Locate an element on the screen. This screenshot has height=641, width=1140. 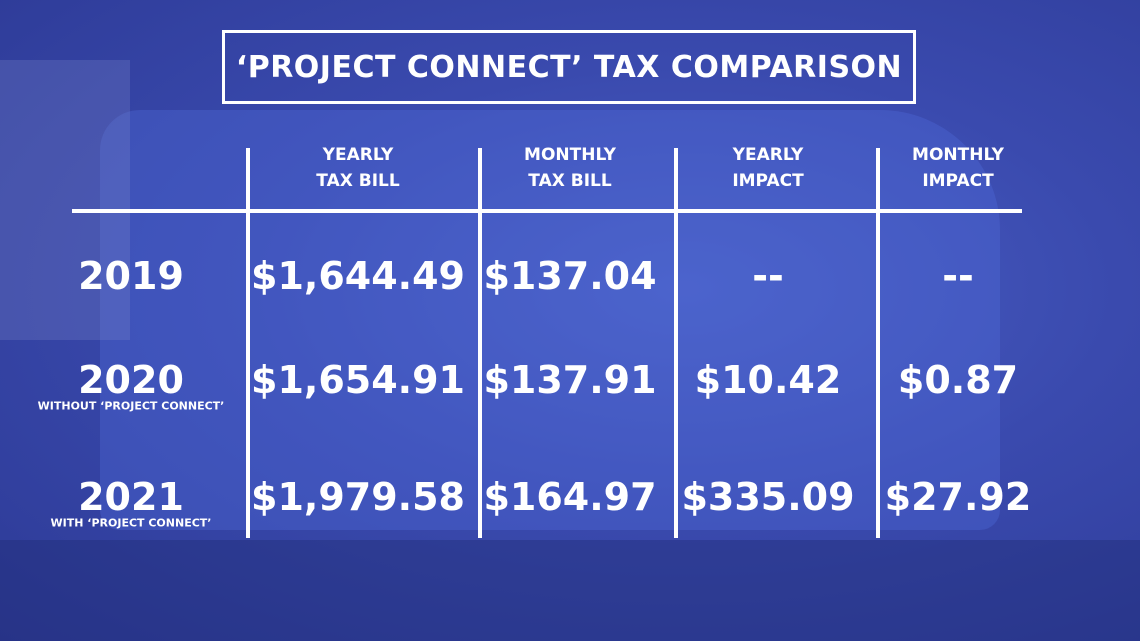
cell: $137.04 is located at coordinates (570, 276).